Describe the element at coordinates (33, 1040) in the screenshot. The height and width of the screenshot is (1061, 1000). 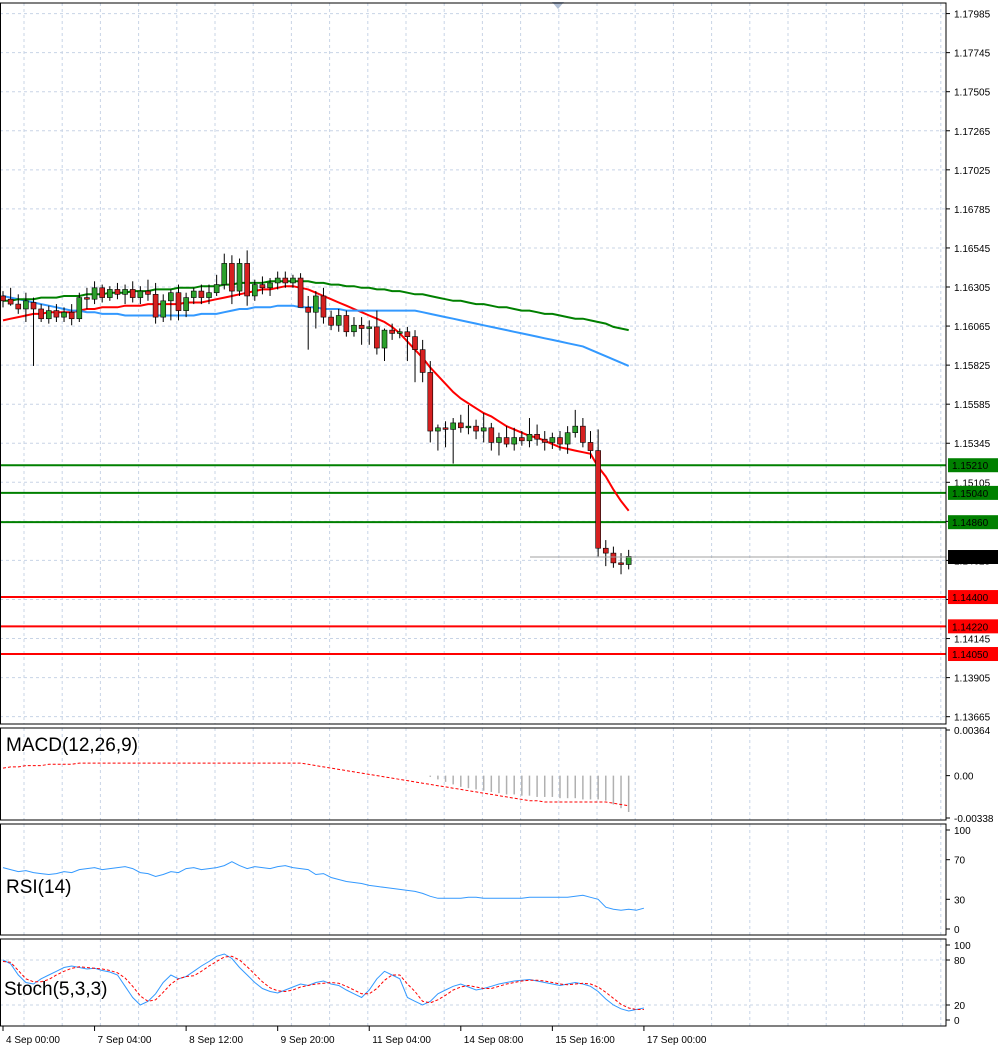
I see `x-tick-label: 4 Sep 00:00` at that location.